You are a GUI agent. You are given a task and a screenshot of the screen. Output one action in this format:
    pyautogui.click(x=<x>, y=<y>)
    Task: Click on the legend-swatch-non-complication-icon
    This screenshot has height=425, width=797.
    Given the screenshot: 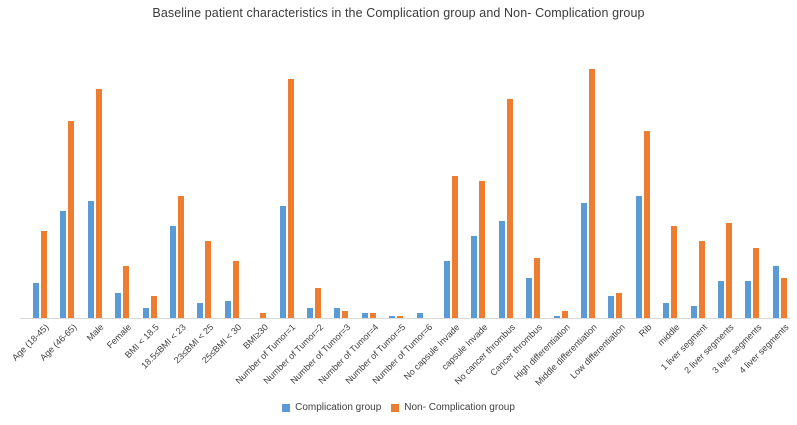 What is the action you would take?
    pyautogui.click(x=395, y=407)
    